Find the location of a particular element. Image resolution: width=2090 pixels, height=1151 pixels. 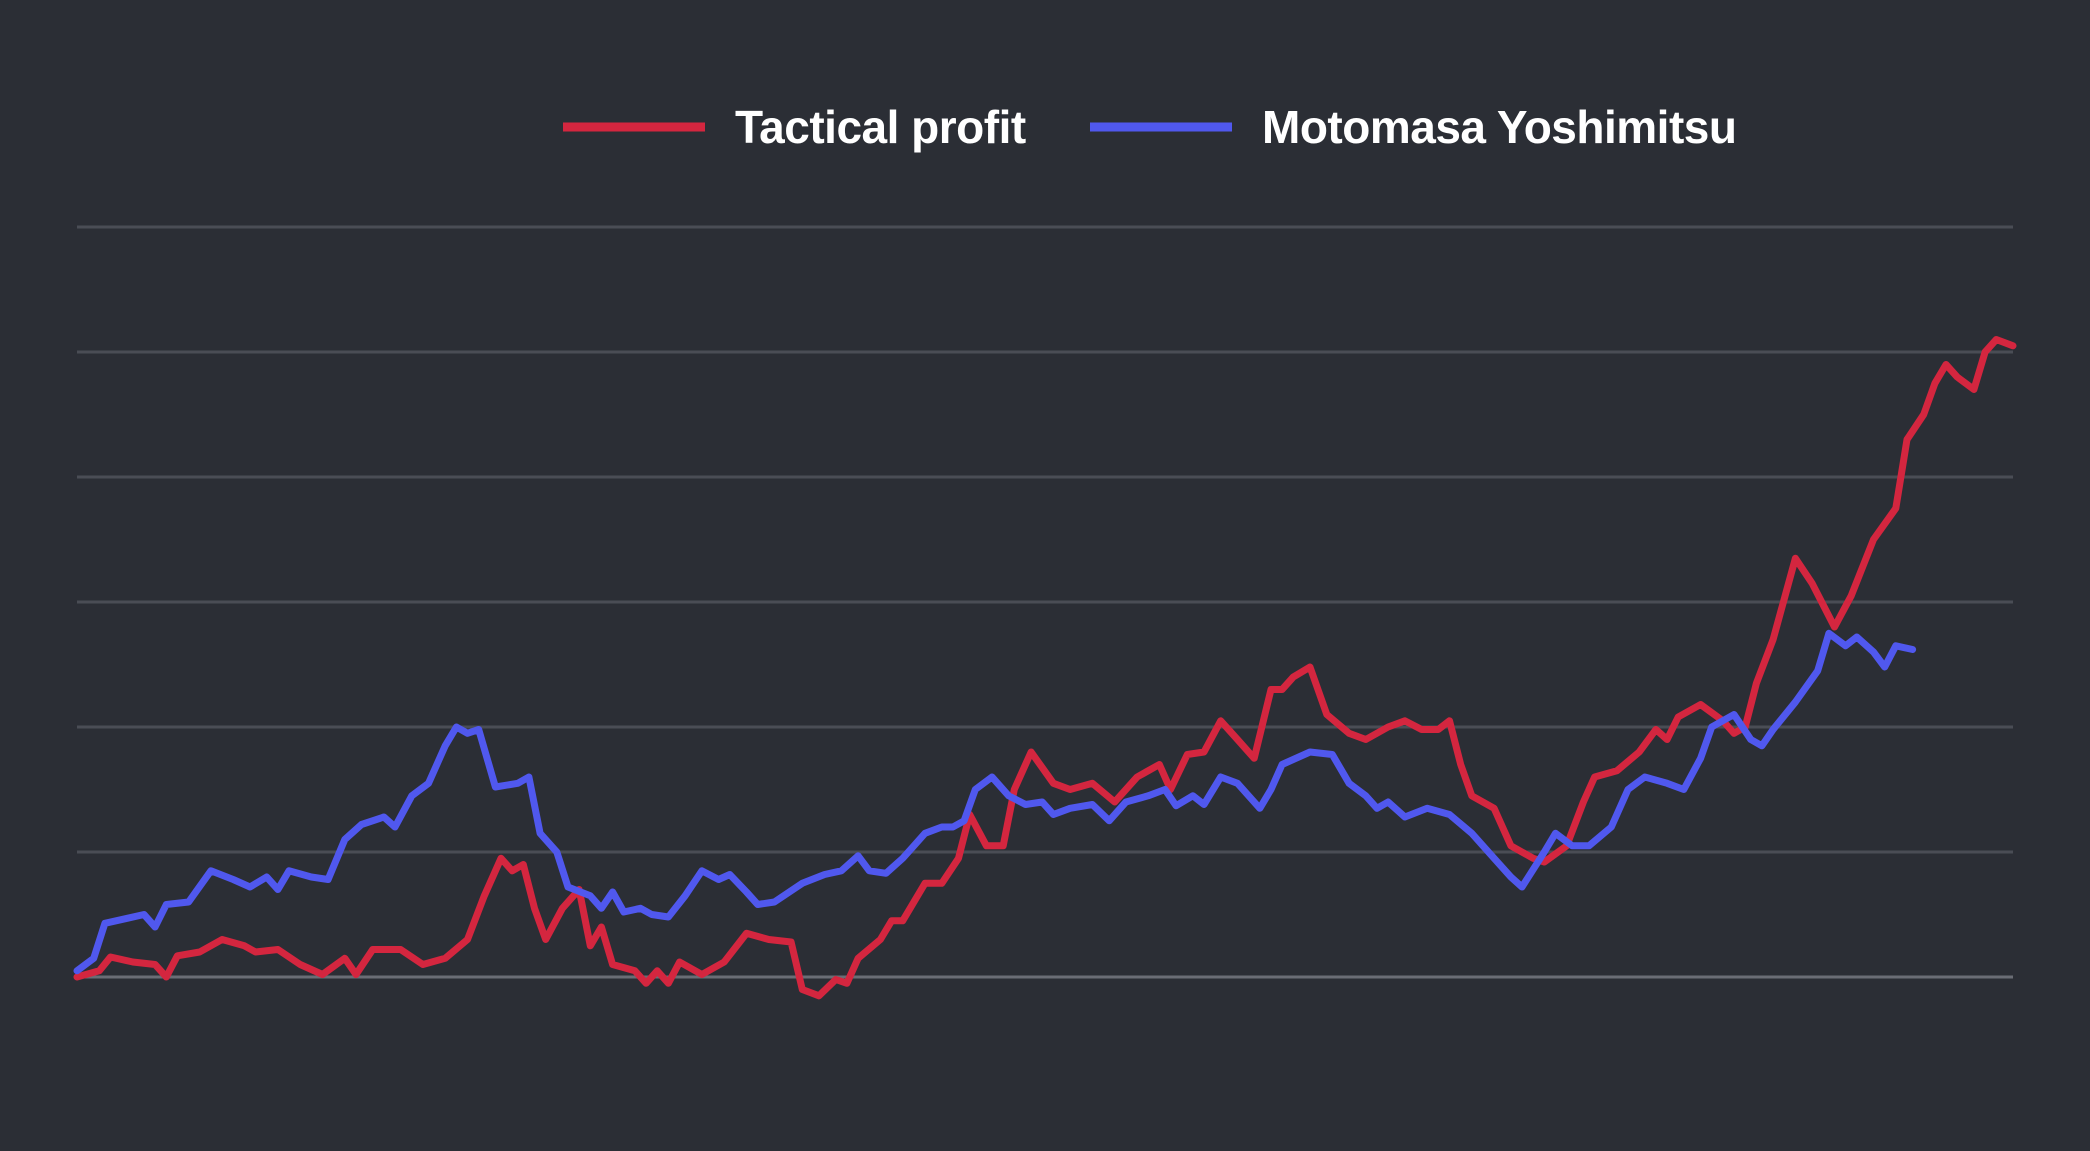

legend-label: Motomasa Yoshimitsu is located at coordinates (1499, 127).